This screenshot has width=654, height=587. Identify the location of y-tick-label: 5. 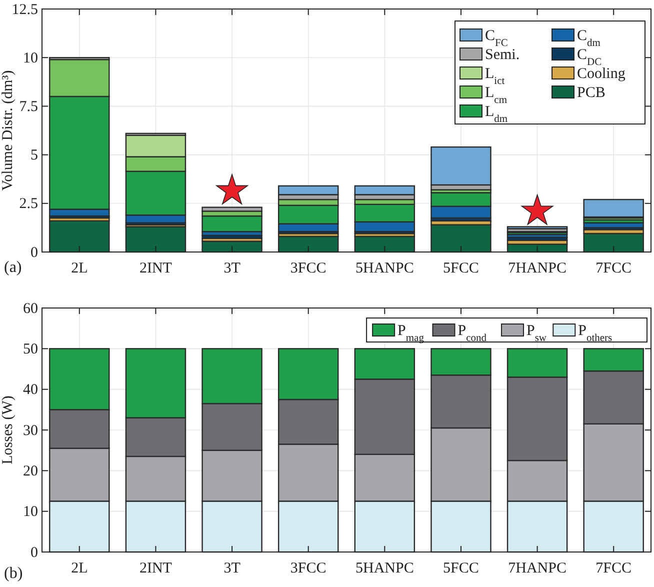
(34, 156).